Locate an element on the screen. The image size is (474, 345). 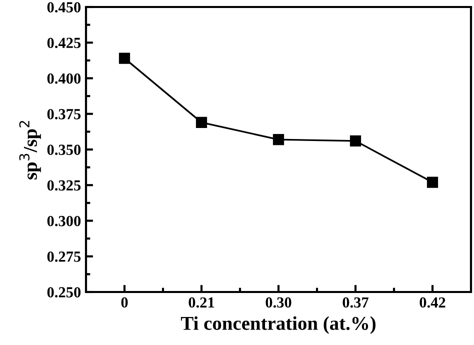
x-tick-label: 0.42 is located at coordinates (433, 302).